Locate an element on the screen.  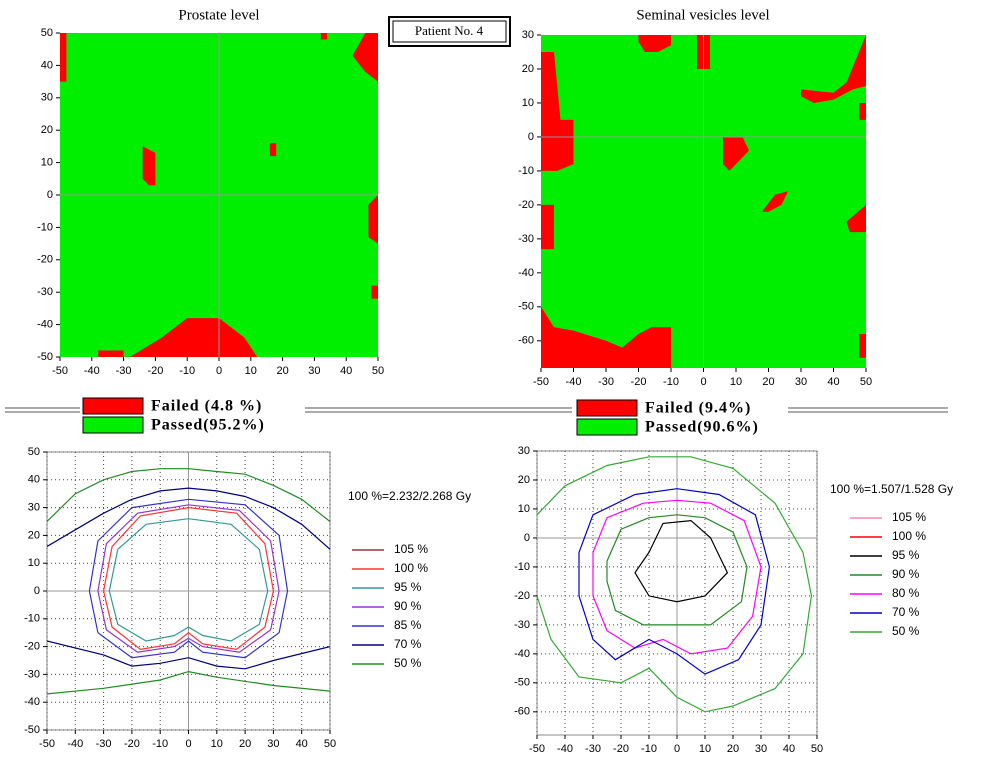
legend-label: 95 % is located at coordinates (408, 587).